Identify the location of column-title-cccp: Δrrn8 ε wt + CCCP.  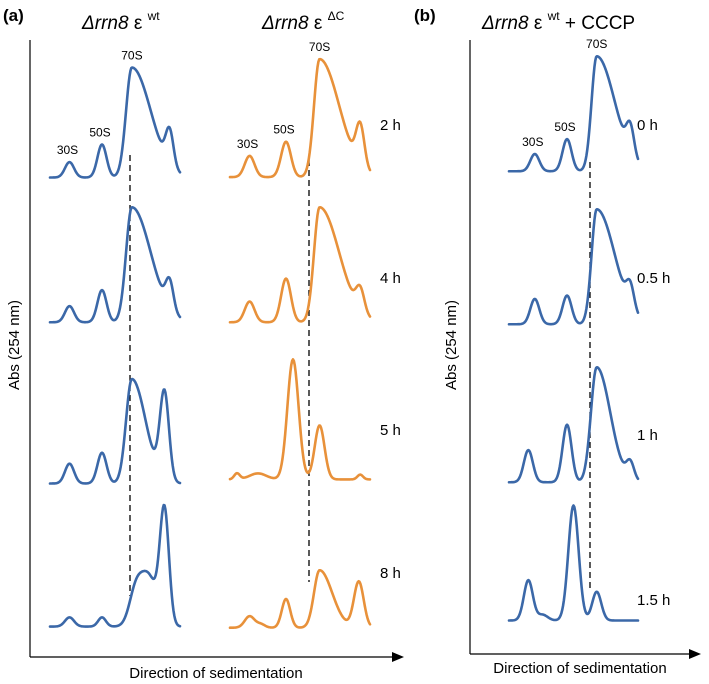
(558, 19).